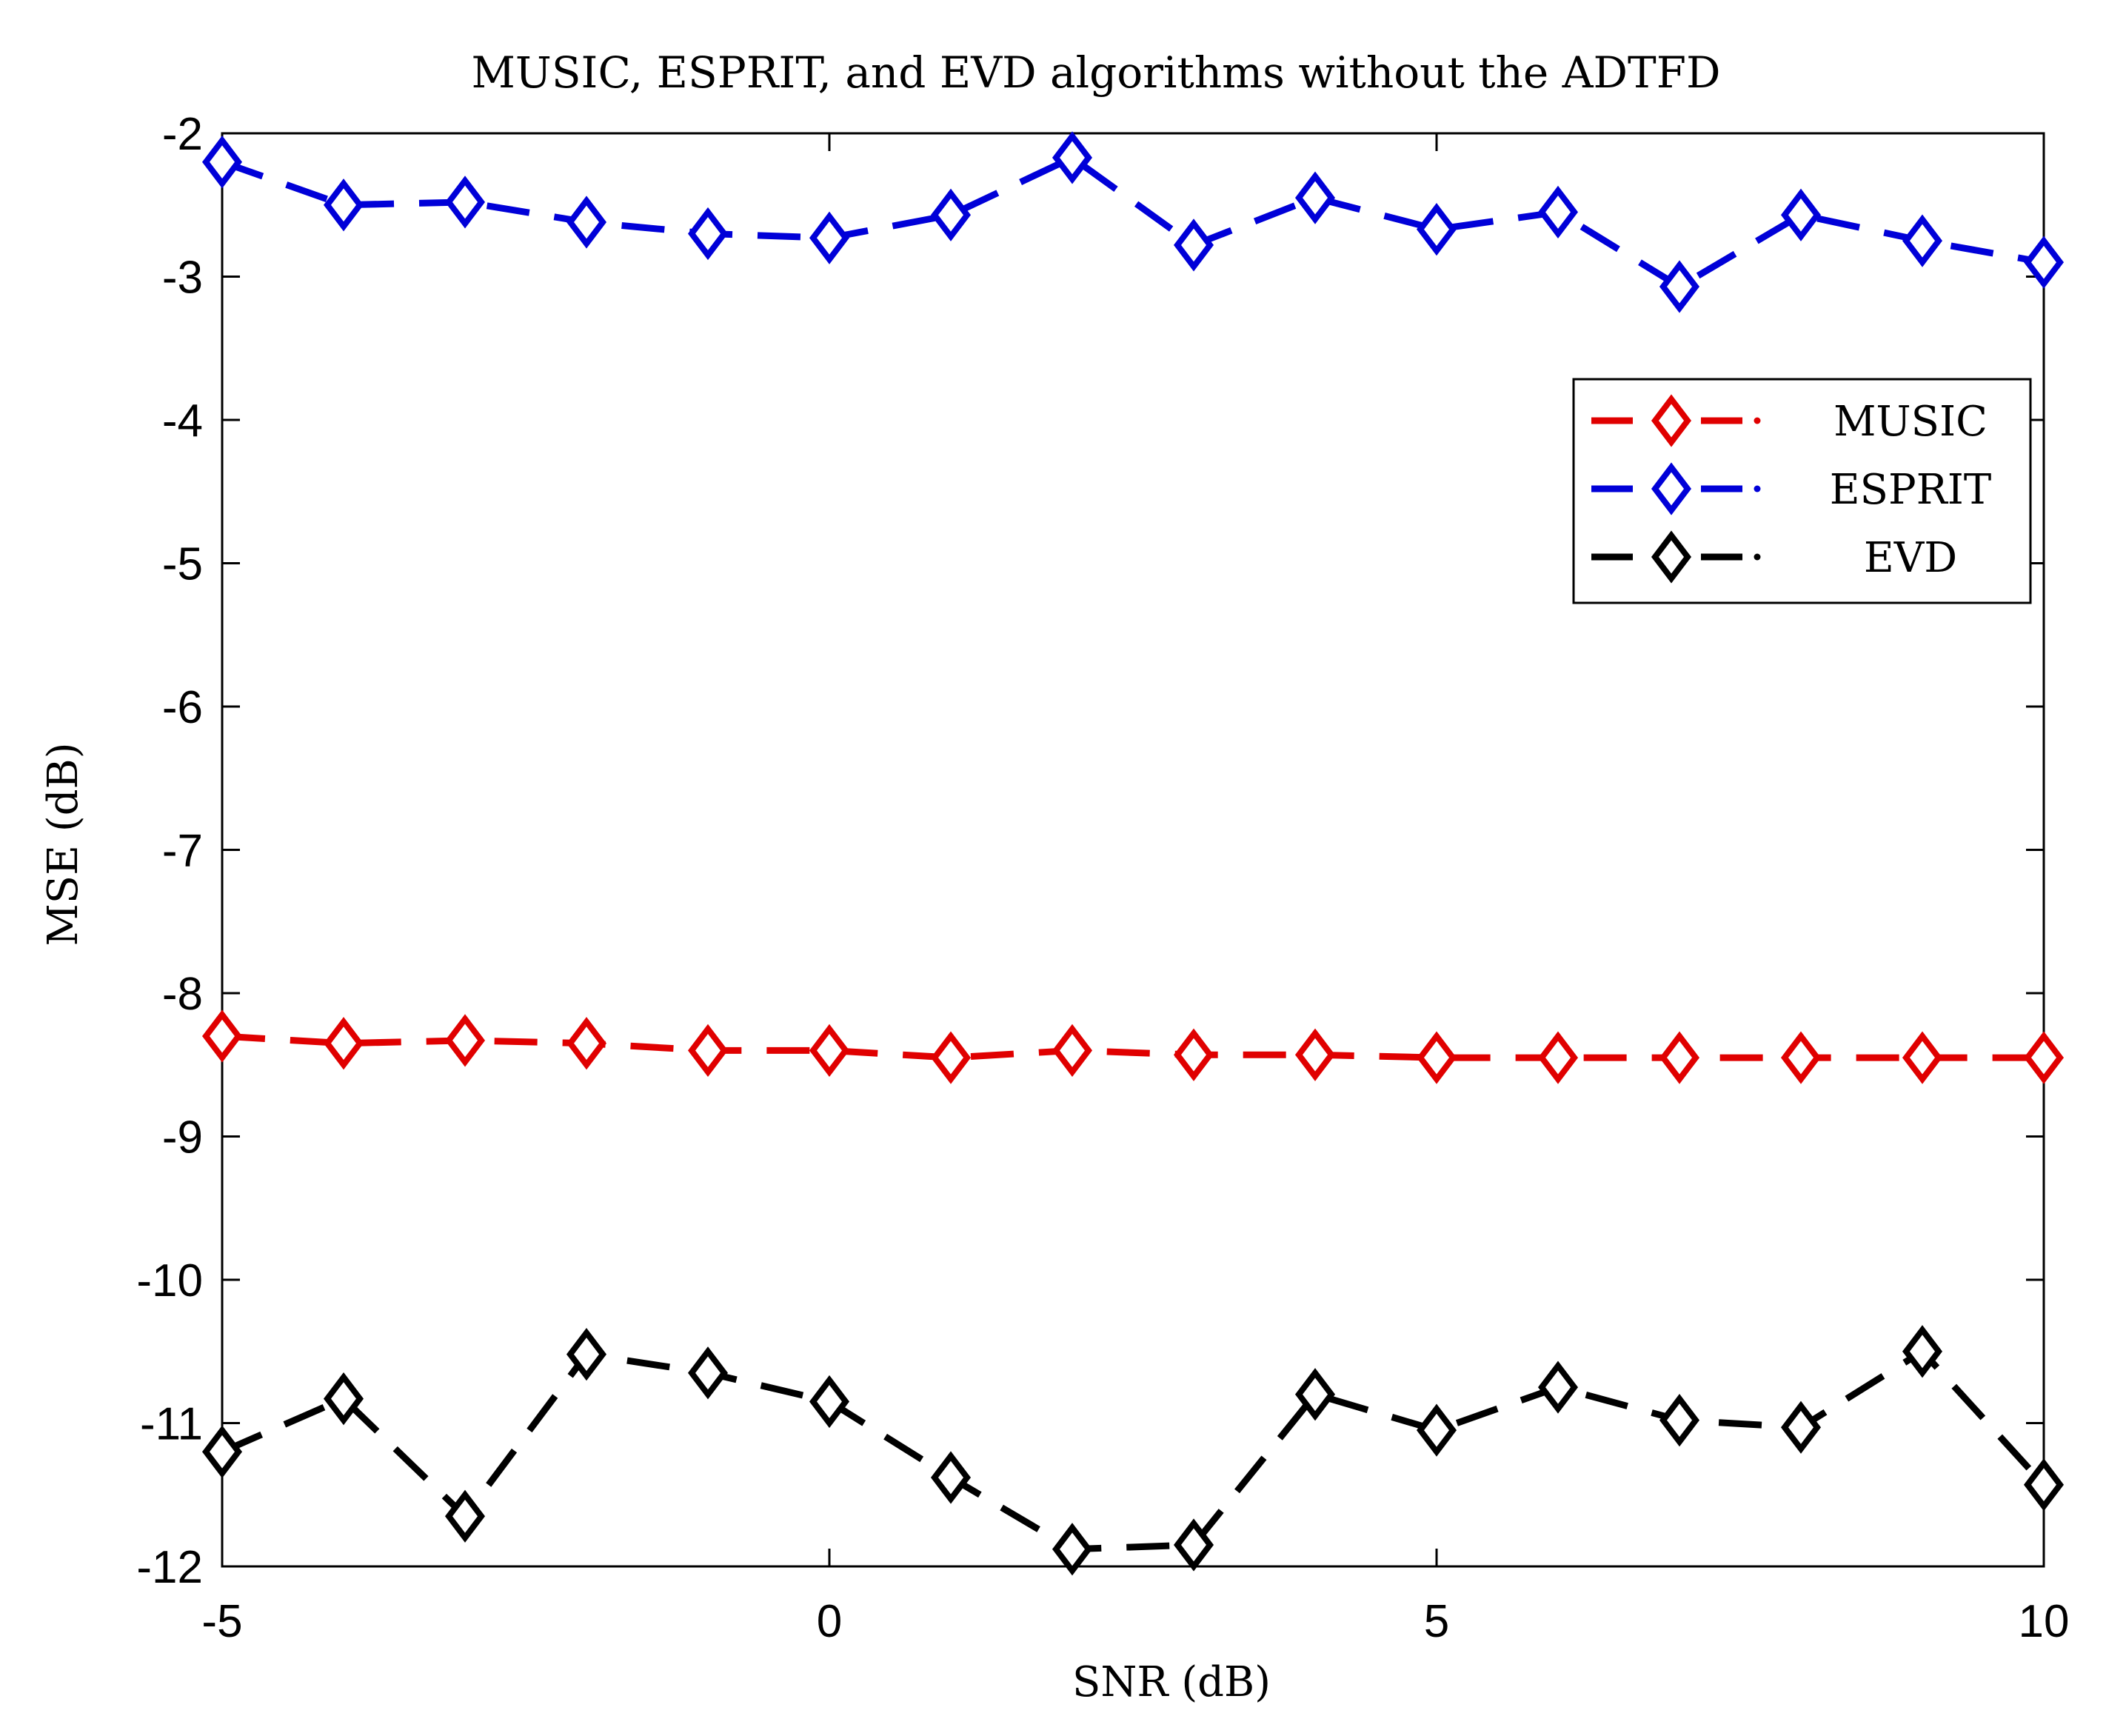 The image size is (2106, 1736). I want to click on x-axis-label: SNR (dB), so click(1171, 1682).